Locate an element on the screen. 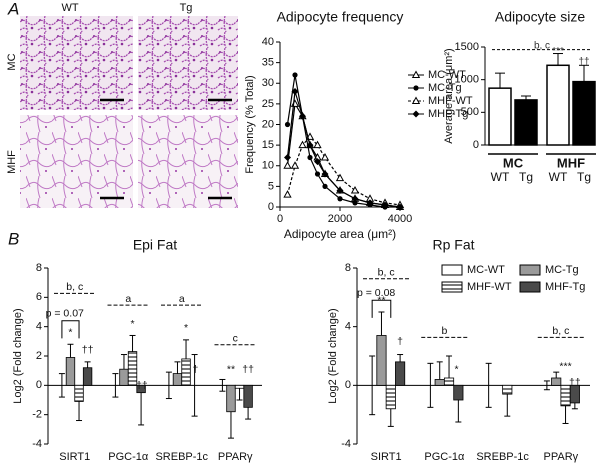 This screenshot has height=467, width=602. y-tick-label: 2 is located at coordinates (39, 356).